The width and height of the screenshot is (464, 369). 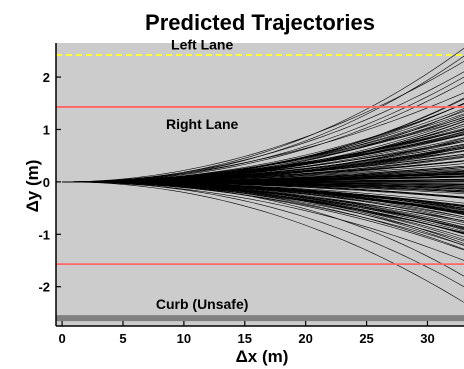 I want to click on annotation-label: Left Lane, so click(x=202, y=45).